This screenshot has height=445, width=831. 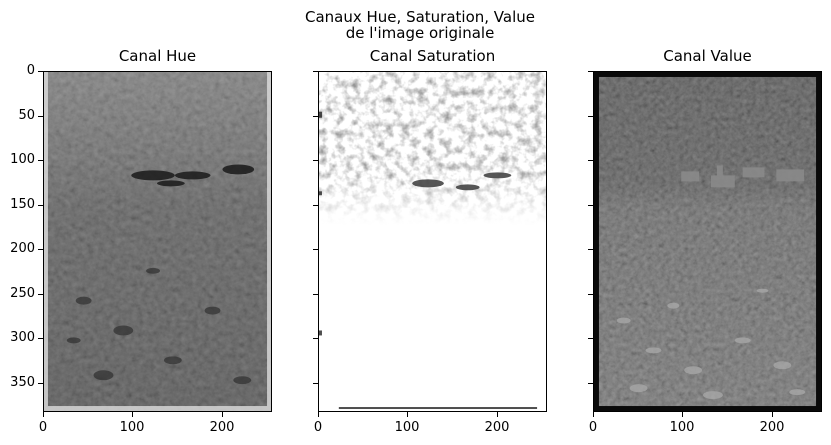 I want to click on y-tick-label: 300, so click(x=22, y=337).